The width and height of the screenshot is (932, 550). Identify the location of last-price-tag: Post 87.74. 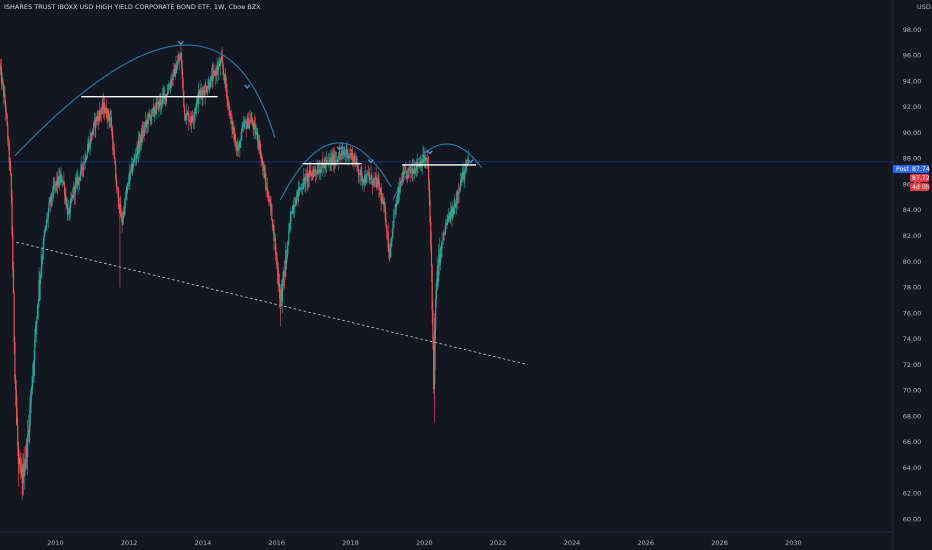
(911, 169).